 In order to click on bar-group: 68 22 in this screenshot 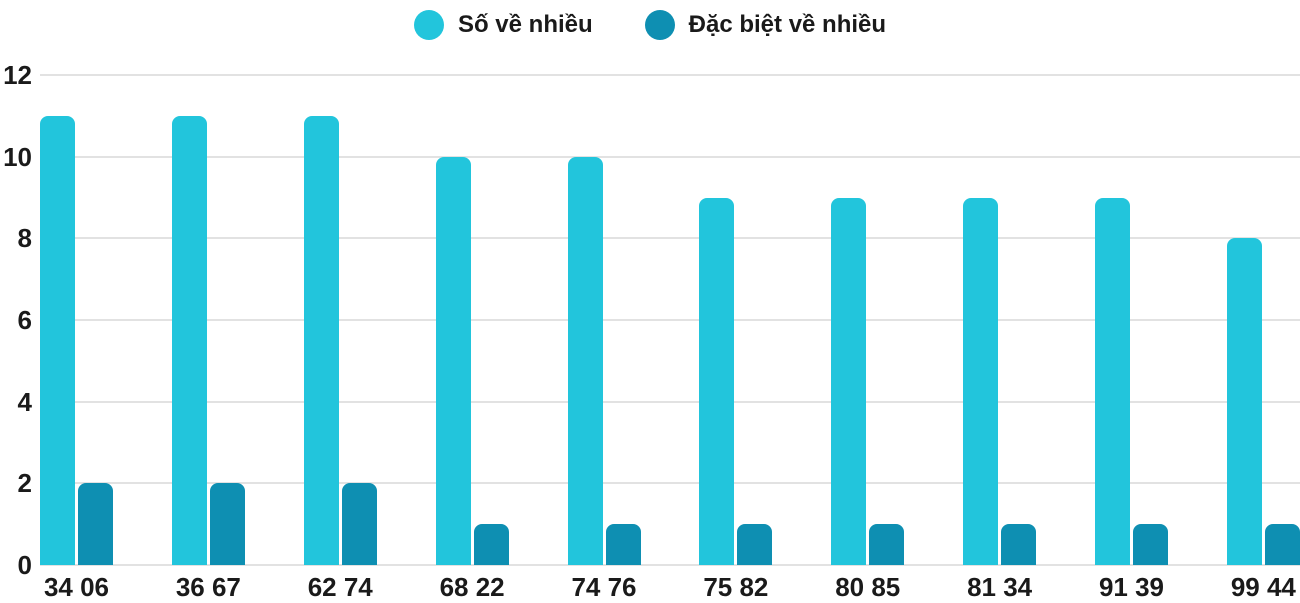, I will do `click(472, 338)`.